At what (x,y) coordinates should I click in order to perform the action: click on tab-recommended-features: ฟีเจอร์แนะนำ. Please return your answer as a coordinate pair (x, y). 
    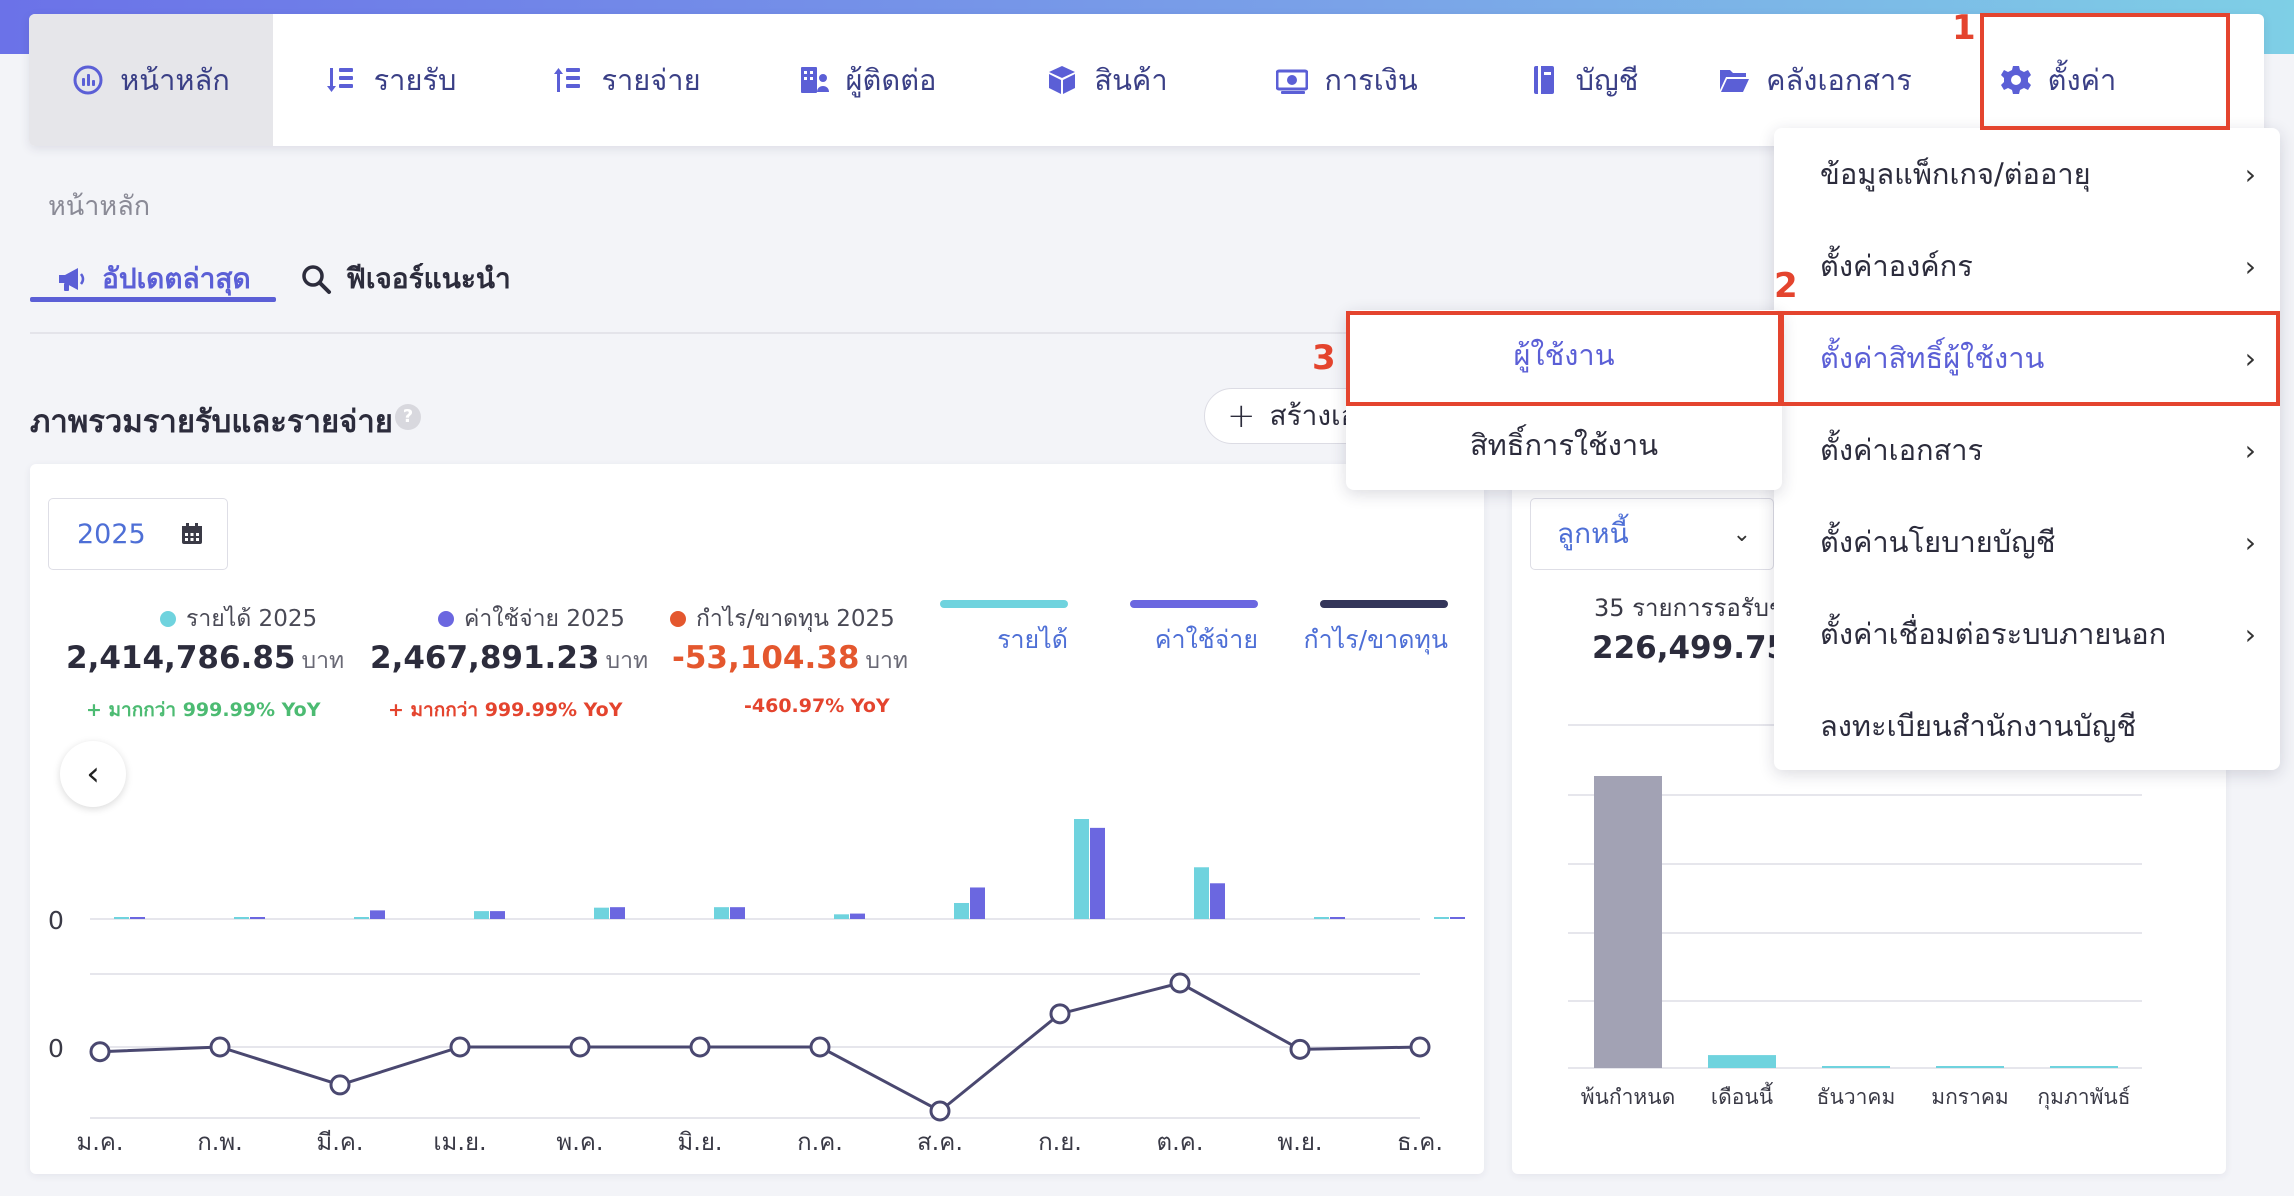
    Looking at the image, I should click on (405, 279).